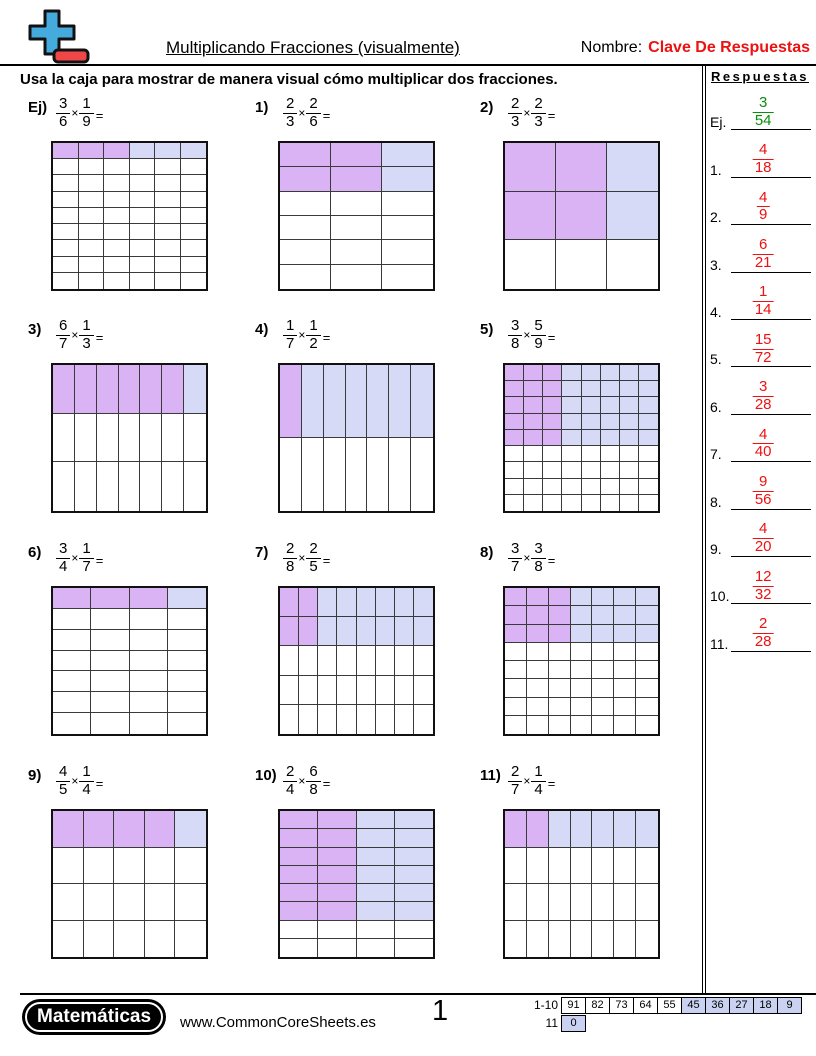 Image resolution: width=816 pixels, height=1056 pixels. I want to click on fraction-2-numerator: 2, so click(313, 103).